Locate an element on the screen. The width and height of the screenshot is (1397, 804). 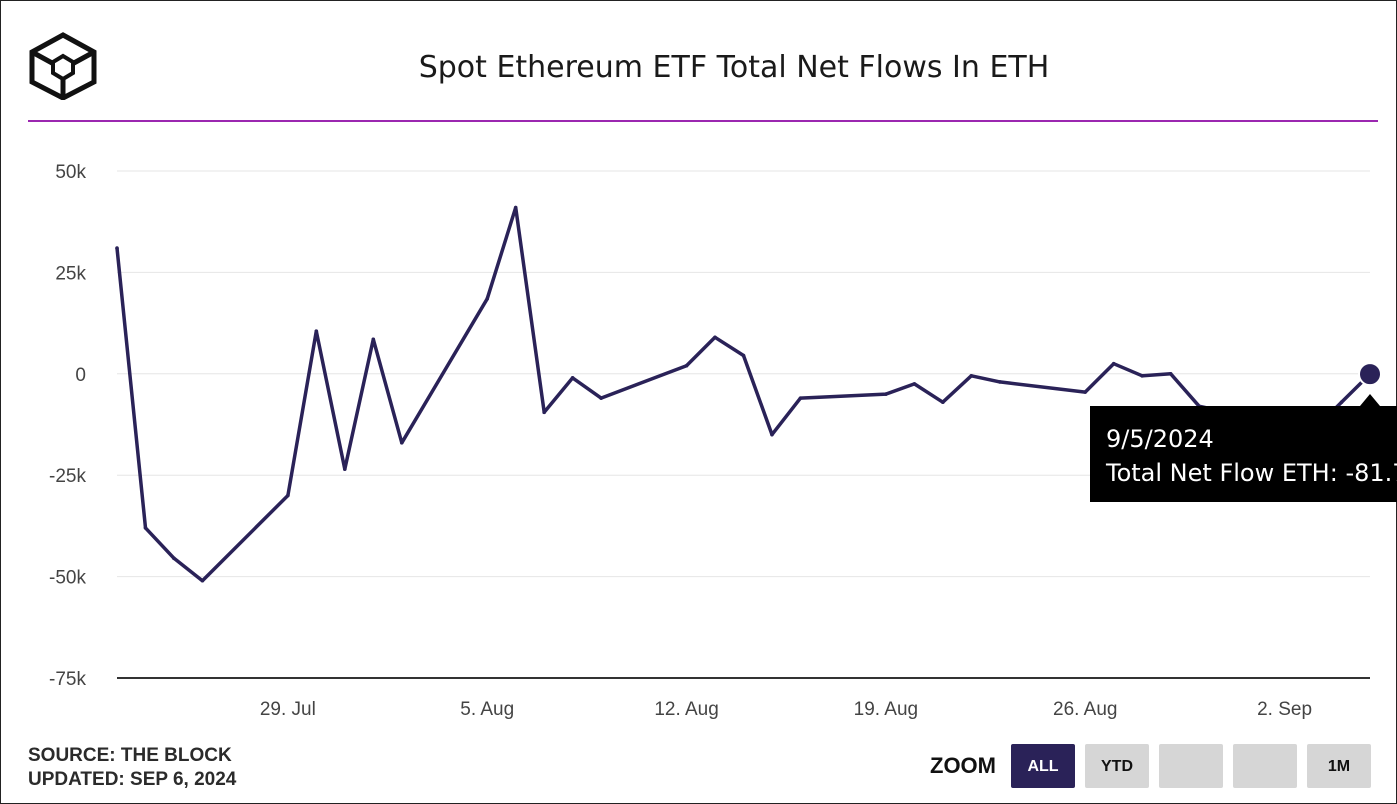
updated-text: UPDATED: SEP 6, 2024 is located at coordinates (132, 779).